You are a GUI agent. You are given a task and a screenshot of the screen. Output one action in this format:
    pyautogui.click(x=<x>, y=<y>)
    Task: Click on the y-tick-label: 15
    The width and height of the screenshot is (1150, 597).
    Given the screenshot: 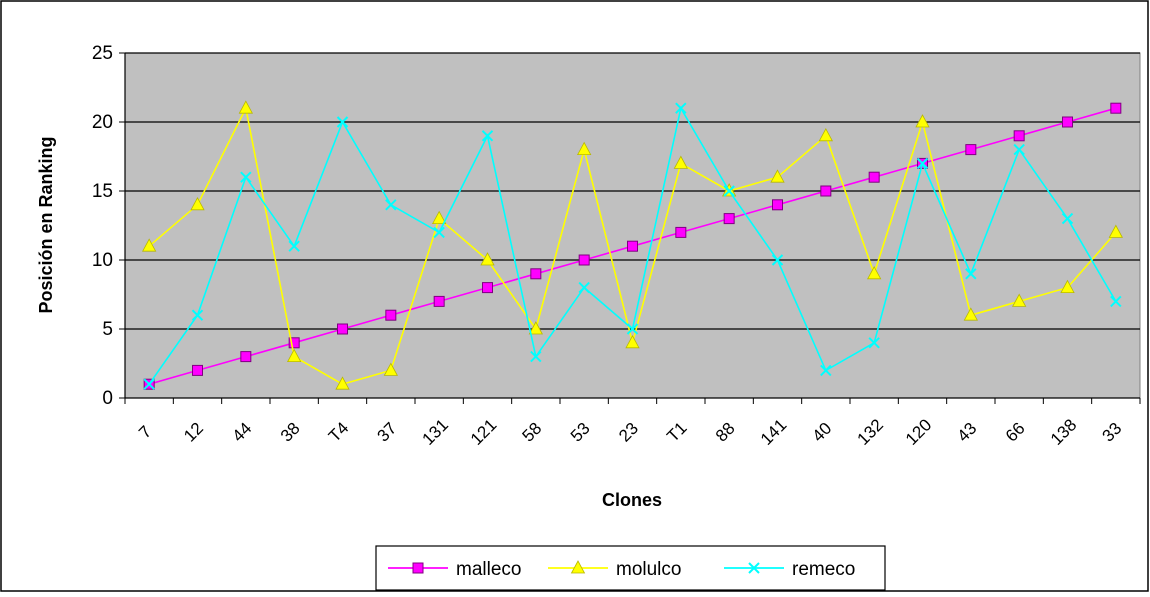 What is the action you would take?
    pyautogui.click(x=102, y=191)
    